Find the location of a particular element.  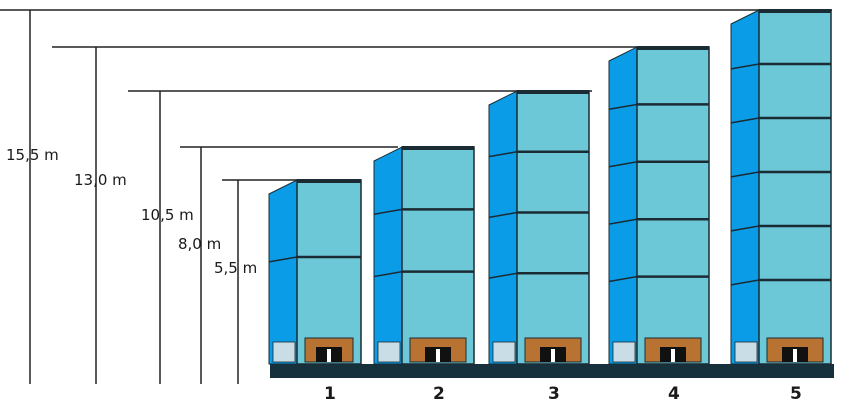

unit-number-3: 3 is located at coordinates (554, 394).